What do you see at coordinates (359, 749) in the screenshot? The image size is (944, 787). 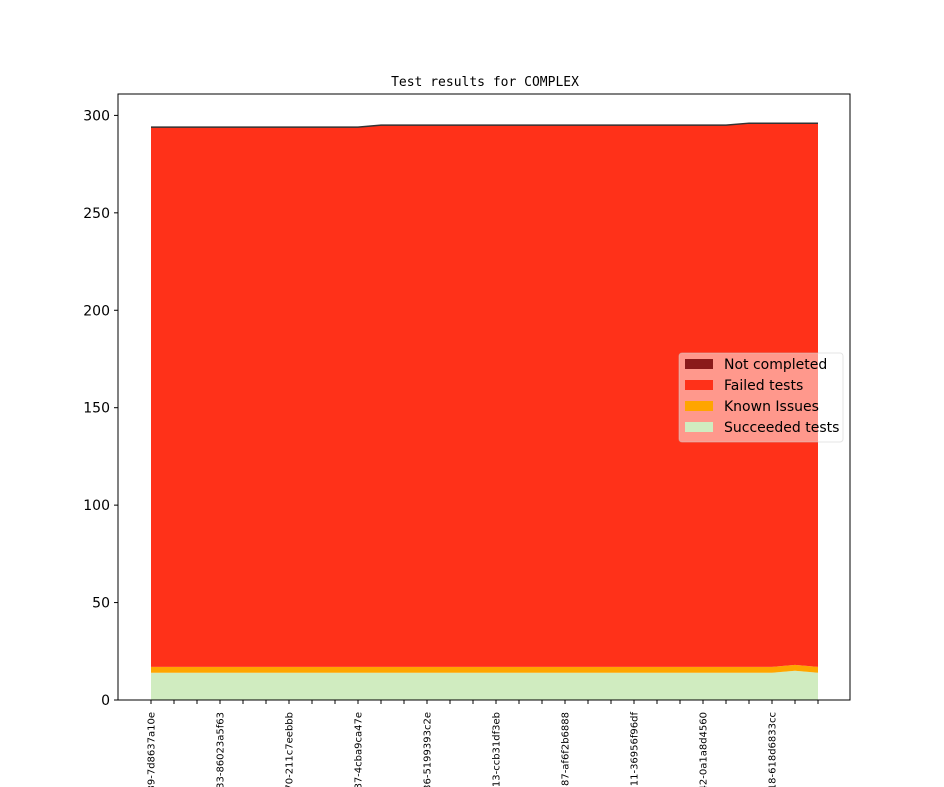 I see `x-tick-label: 87-4cba9ca47e` at bounding box center [359, 749].